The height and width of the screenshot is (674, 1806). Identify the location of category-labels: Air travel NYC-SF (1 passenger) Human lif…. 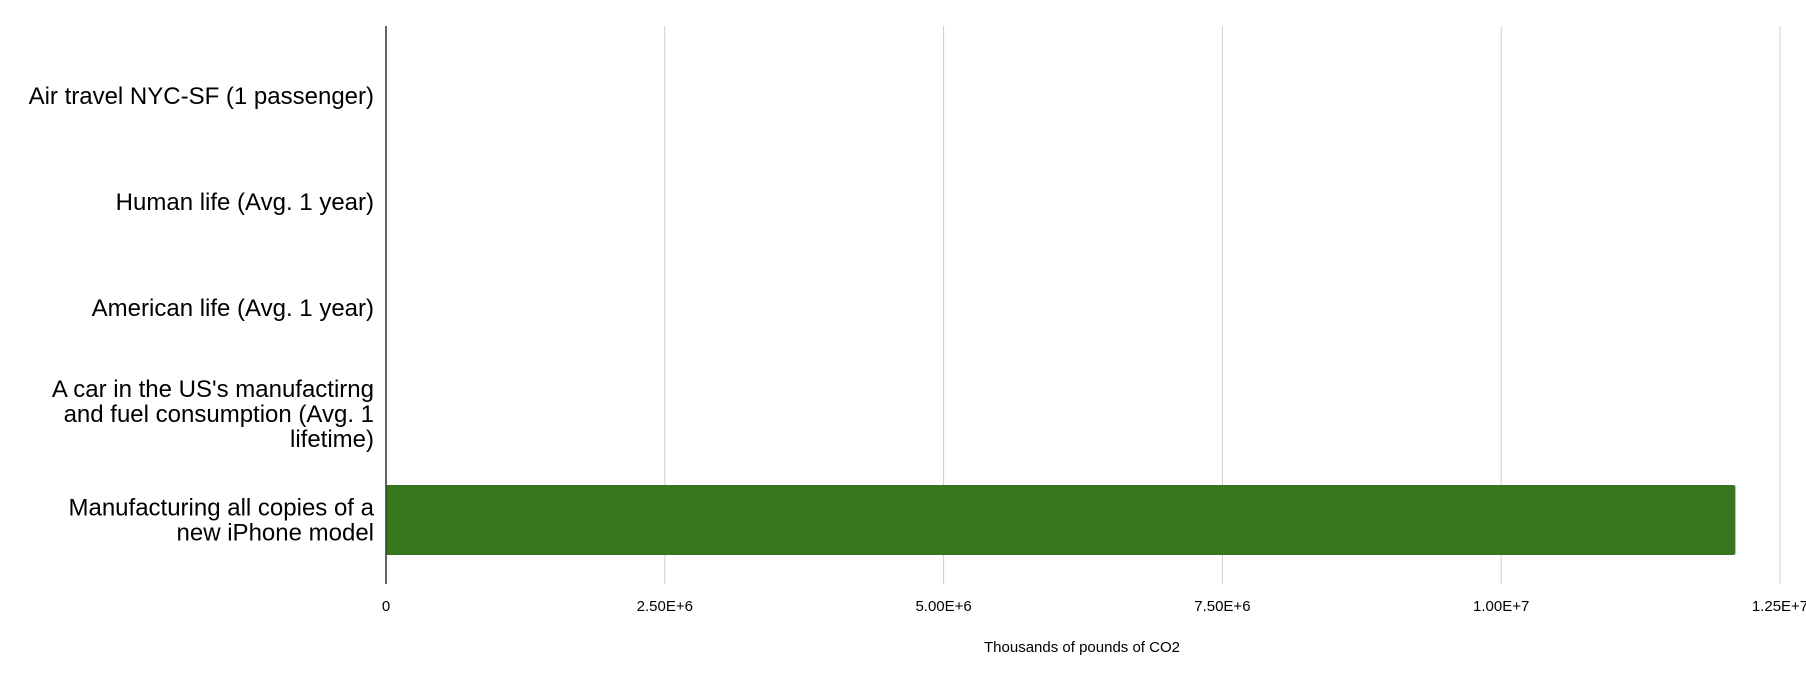
(202, 315).